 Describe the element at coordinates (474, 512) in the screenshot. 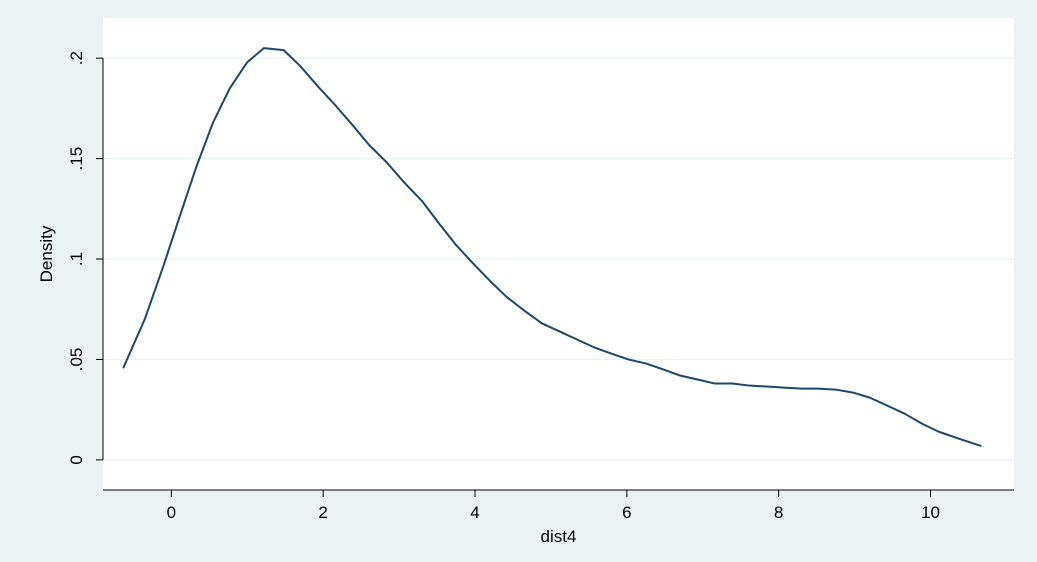

I see `x-tick-label: 4` at that location.